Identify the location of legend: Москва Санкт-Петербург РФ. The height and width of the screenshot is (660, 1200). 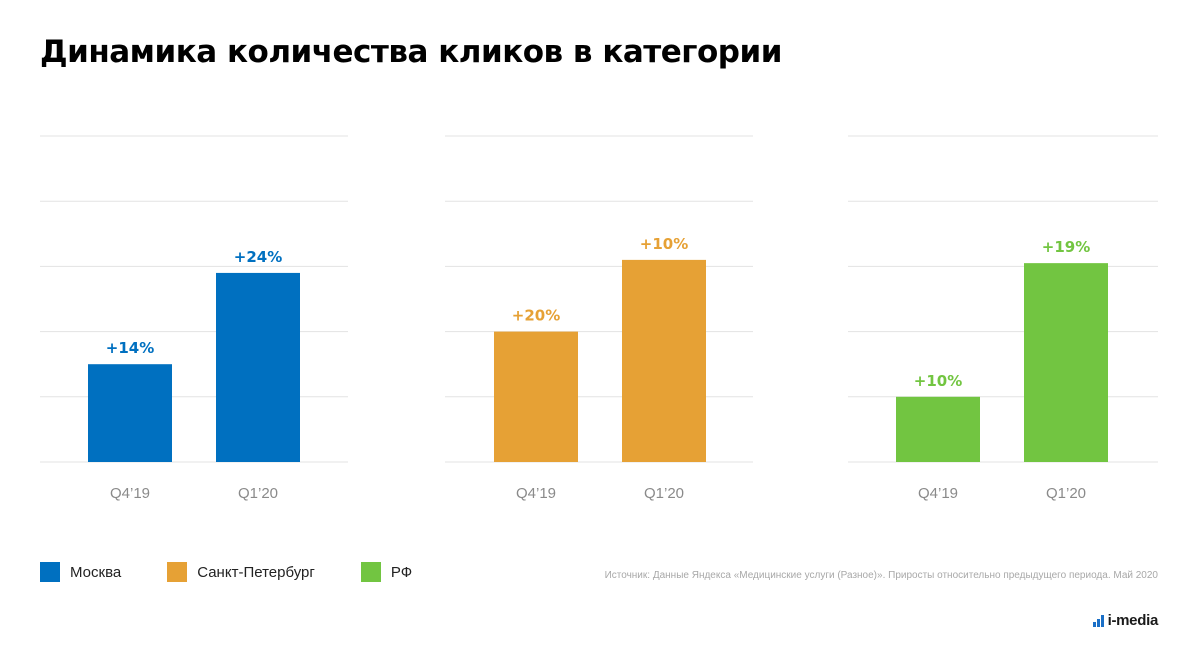
(249, 572).